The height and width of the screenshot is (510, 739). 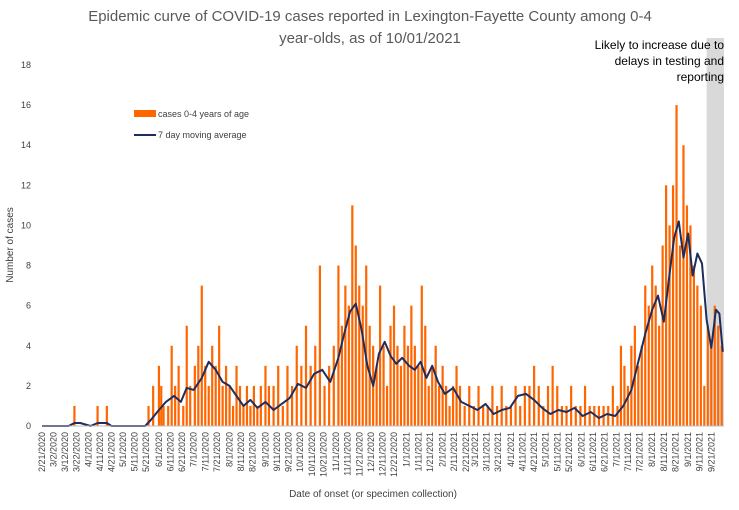 What do you see at coordinates (715, 232) in the screenshot?
I see `shaded-region-layer` at bounding box center [715, 232].